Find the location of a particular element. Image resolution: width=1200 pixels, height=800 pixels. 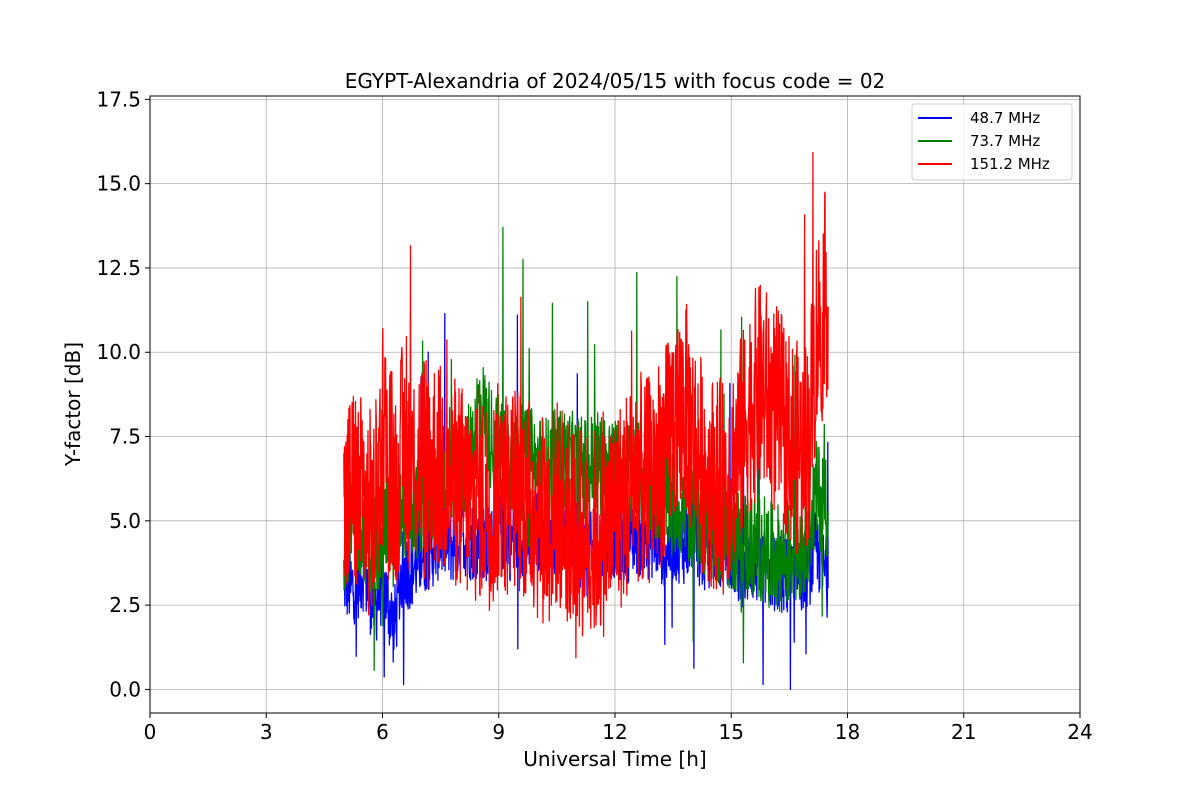

y-tick-label: 0.0 is located at coordinates (125, 689).